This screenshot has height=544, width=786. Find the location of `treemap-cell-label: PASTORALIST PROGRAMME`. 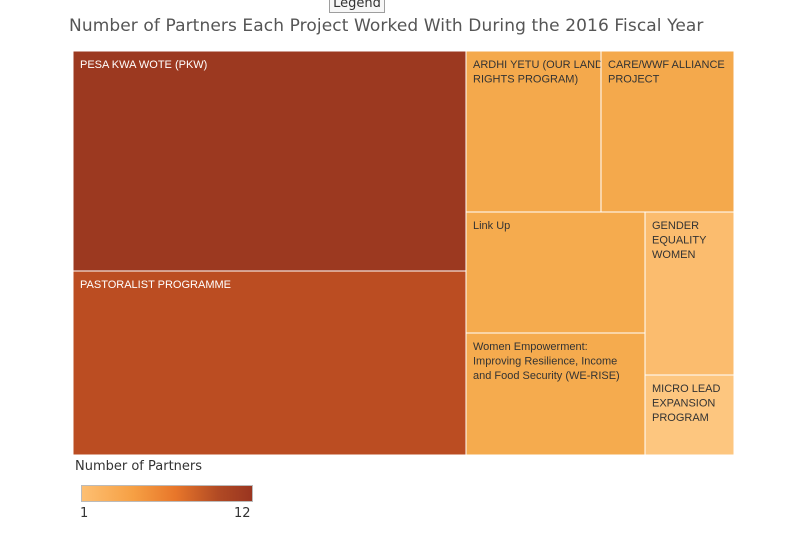

treemap-cell-label: PASTORALIST PROGRAMME is located at coordinates (155, 285).